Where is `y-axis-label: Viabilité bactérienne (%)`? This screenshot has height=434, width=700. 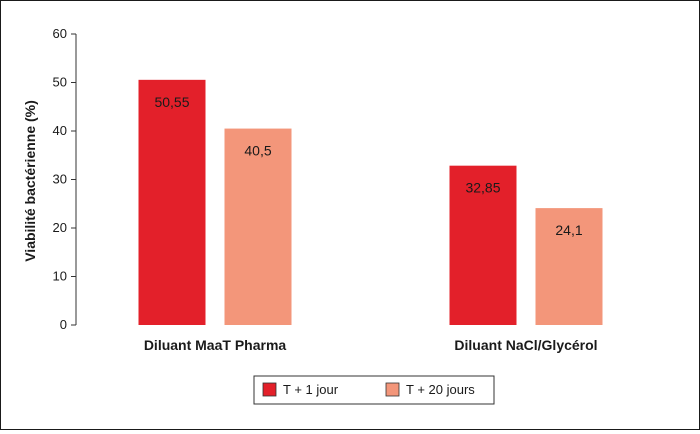 y-axis-label: Viabilité bactérienne (%) is located at coordinates (30, 181).